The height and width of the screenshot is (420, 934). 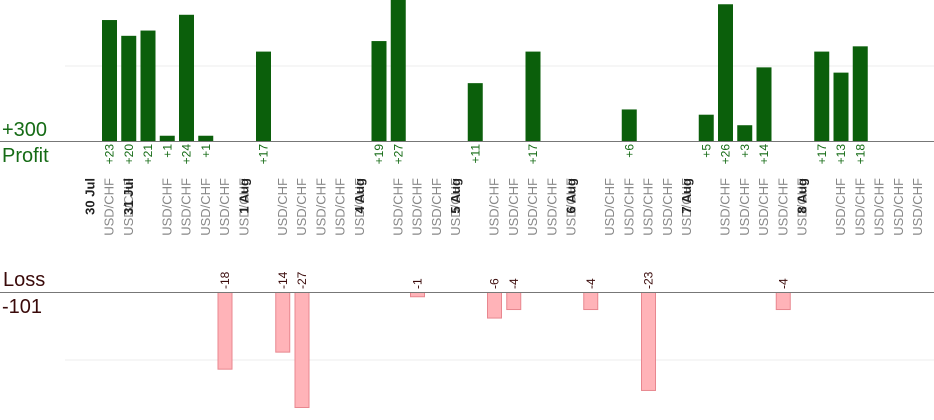 What do you see at coordinates (629, 151) in the screenshot?
I see `profit-value-label: +6` at bounding box center [629, 151].